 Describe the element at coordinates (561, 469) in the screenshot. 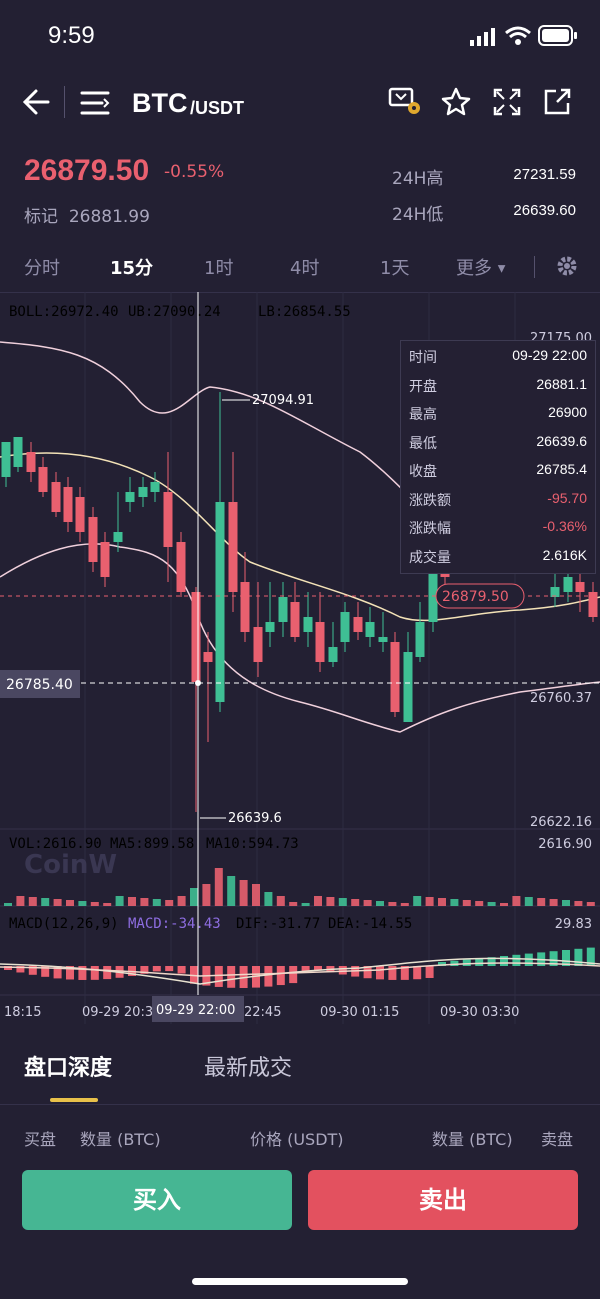

I see `info-value: 26785.4` at that location.